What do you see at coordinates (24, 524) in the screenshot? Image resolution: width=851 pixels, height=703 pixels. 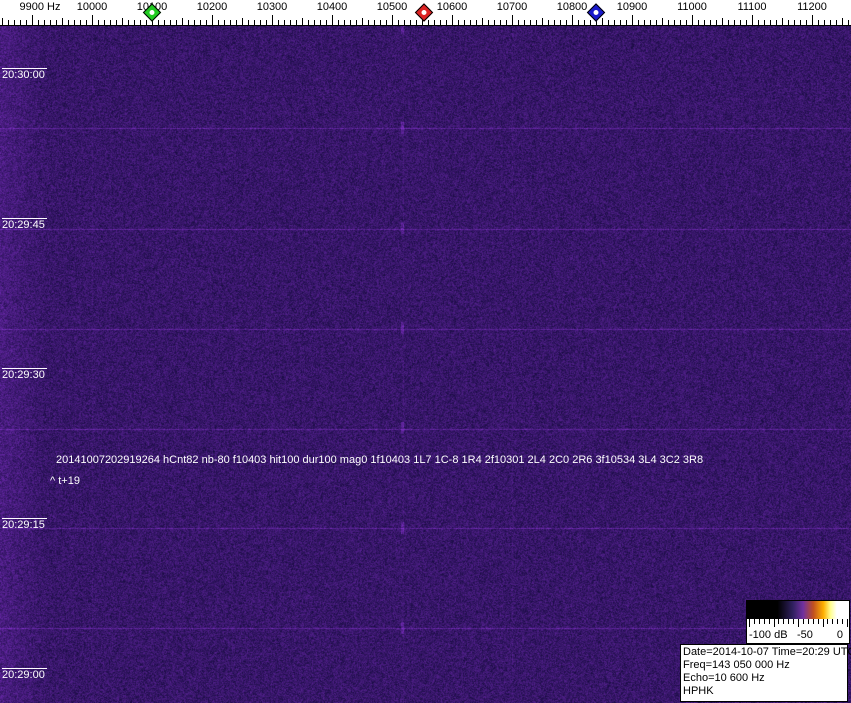 I see `time-label: 20:29:15` at bounding box center [24, 524].